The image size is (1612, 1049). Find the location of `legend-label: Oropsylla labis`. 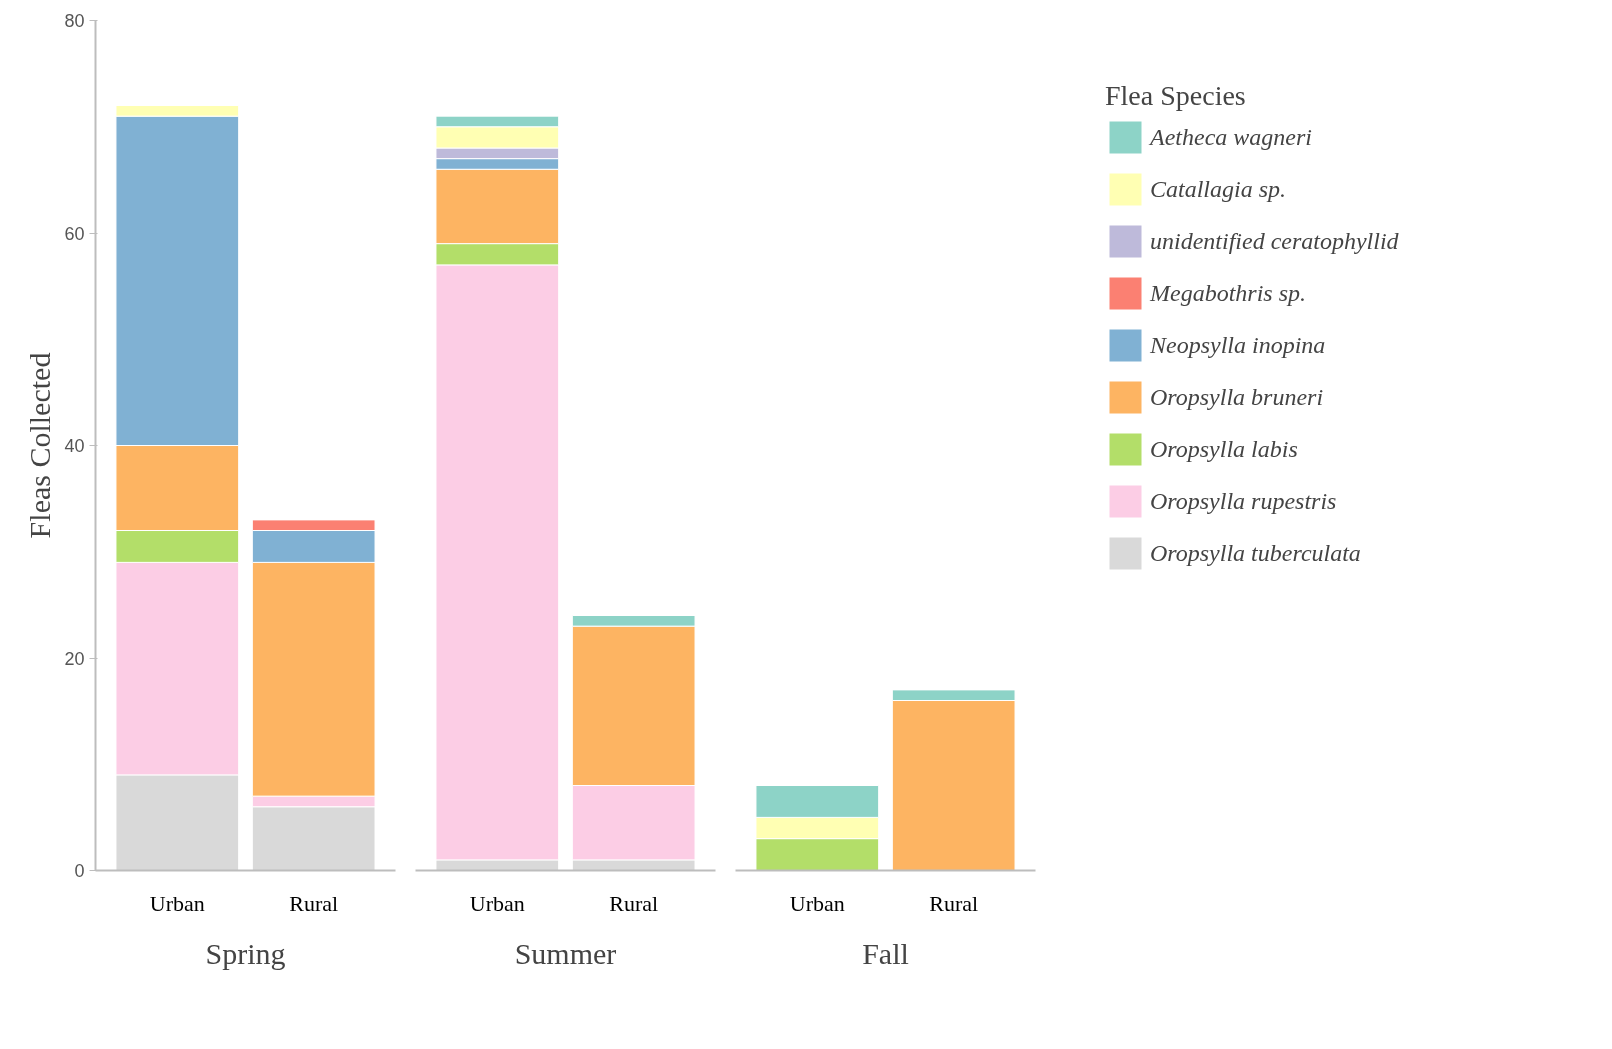

legend-label: Oropsylla labis is located at coordinates (1224, 449).